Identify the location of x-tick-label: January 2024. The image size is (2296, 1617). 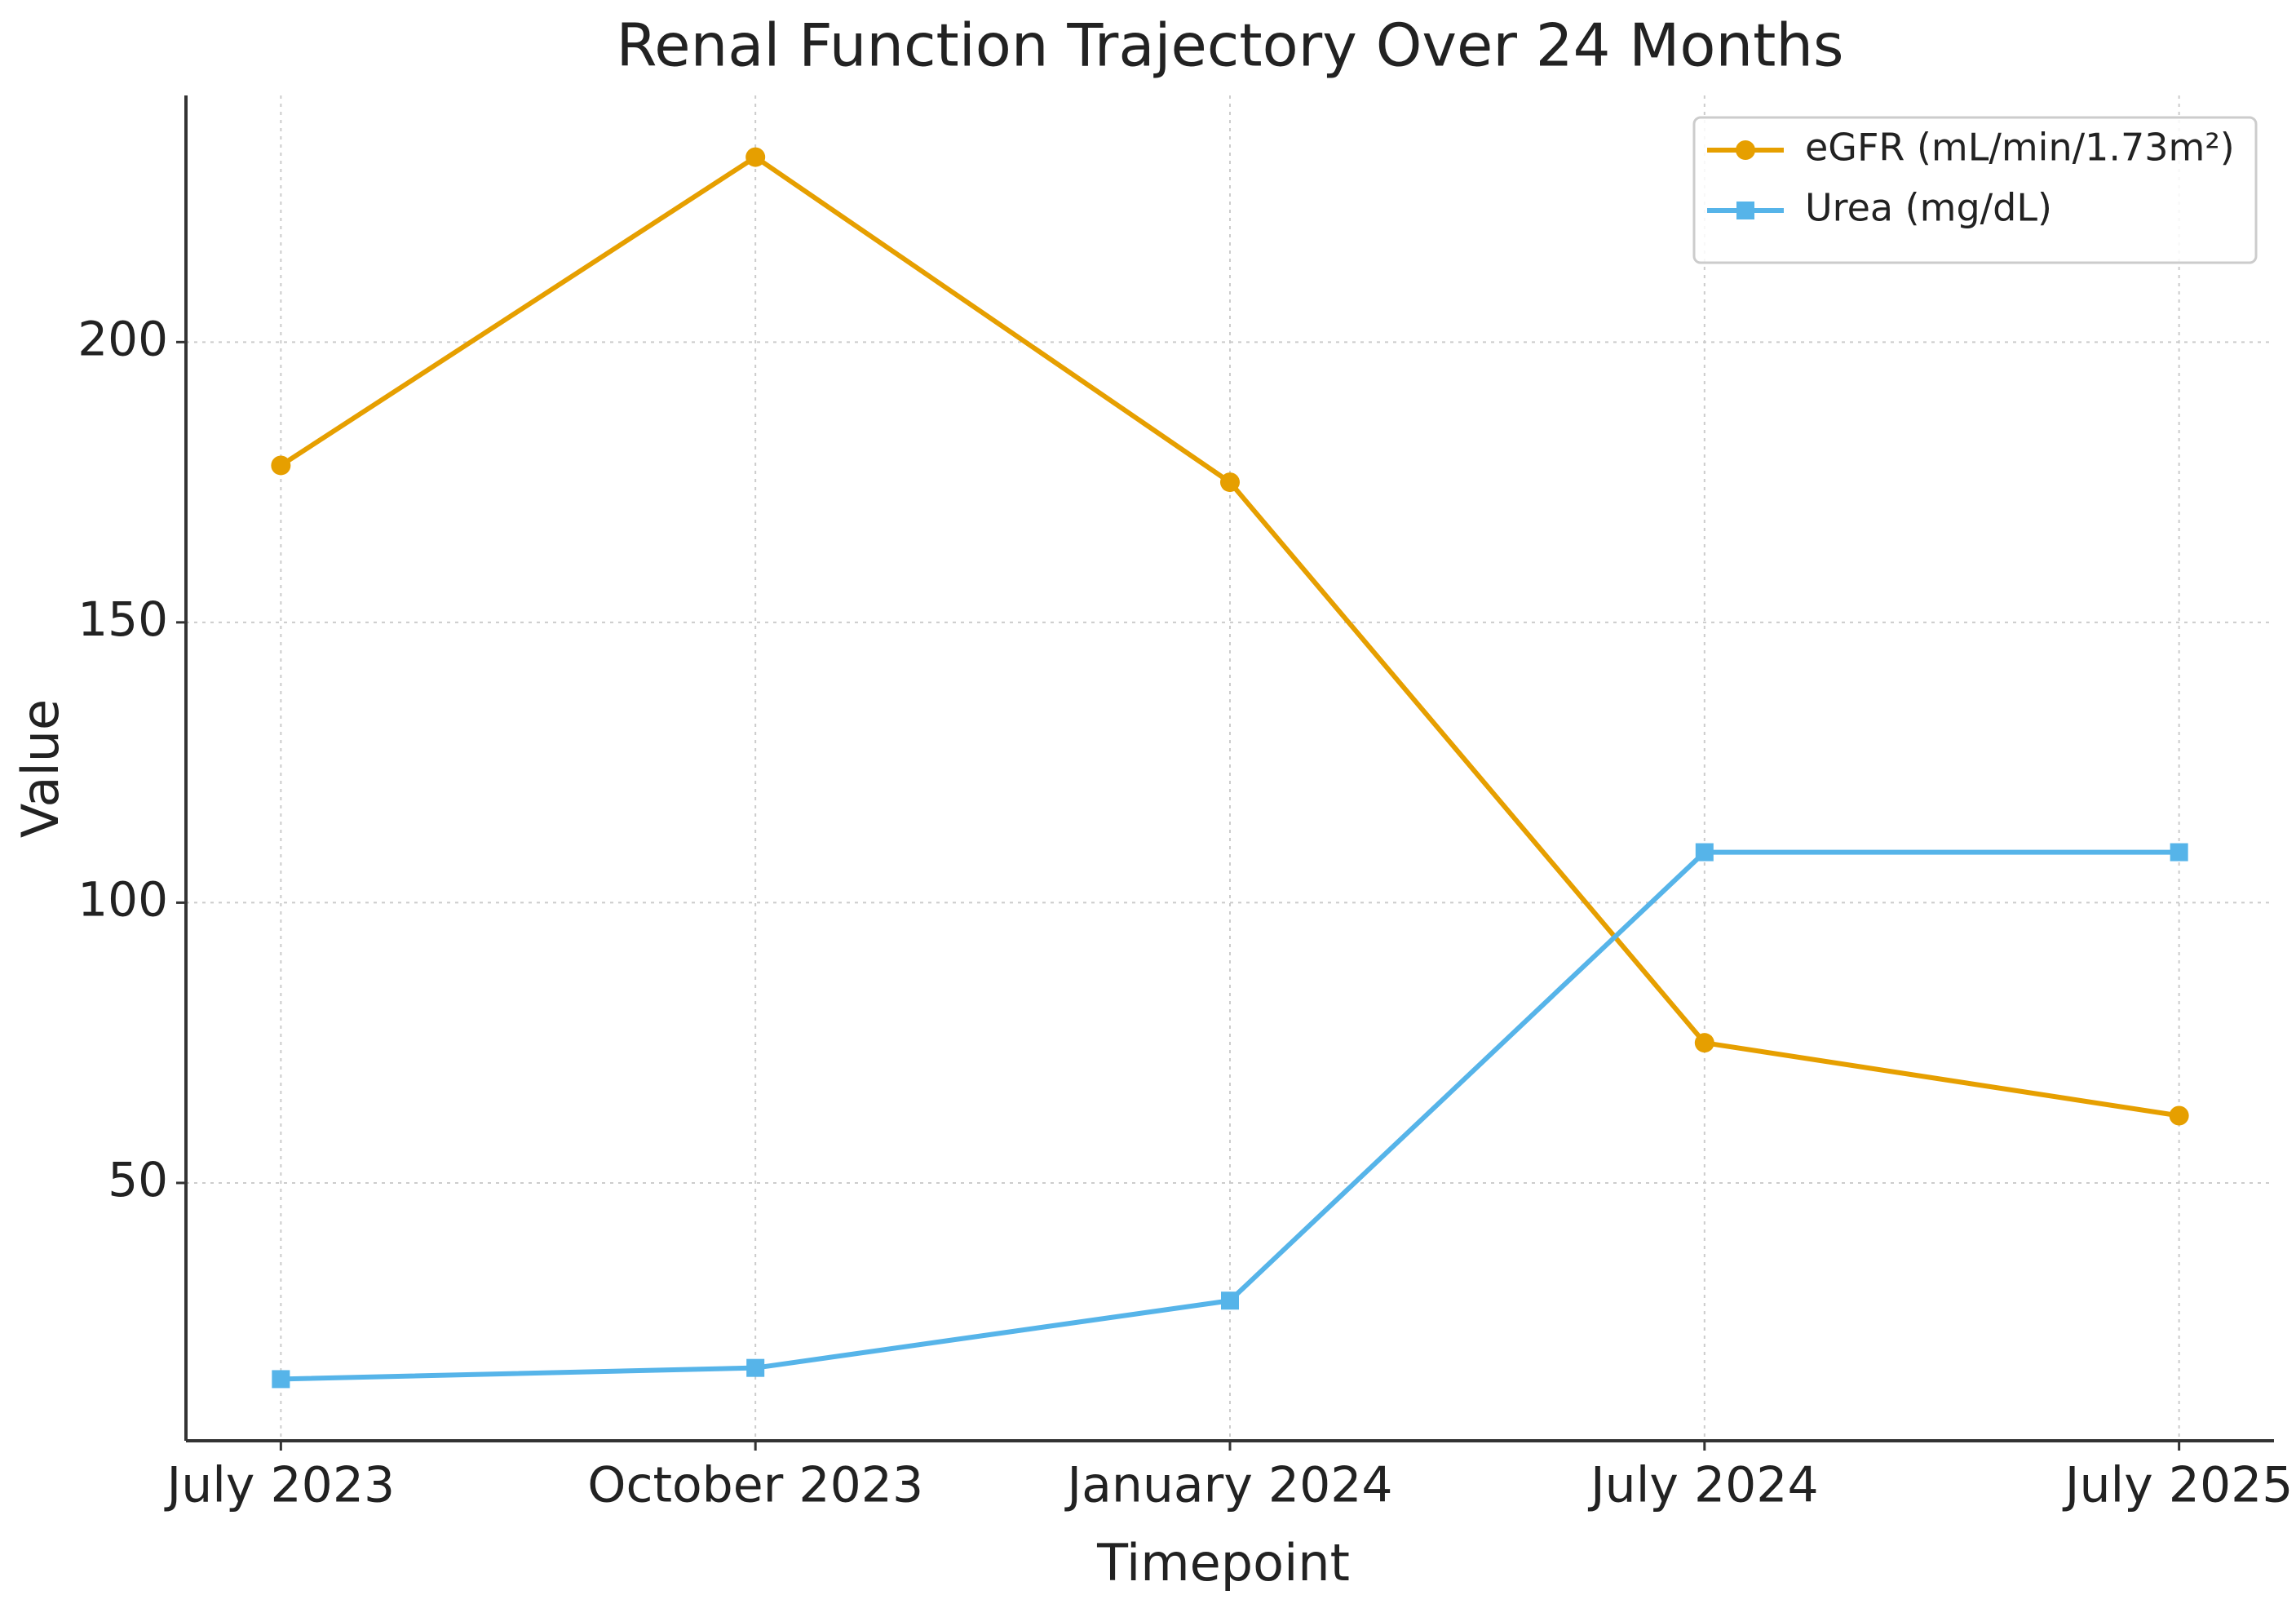
(1228, 1485).